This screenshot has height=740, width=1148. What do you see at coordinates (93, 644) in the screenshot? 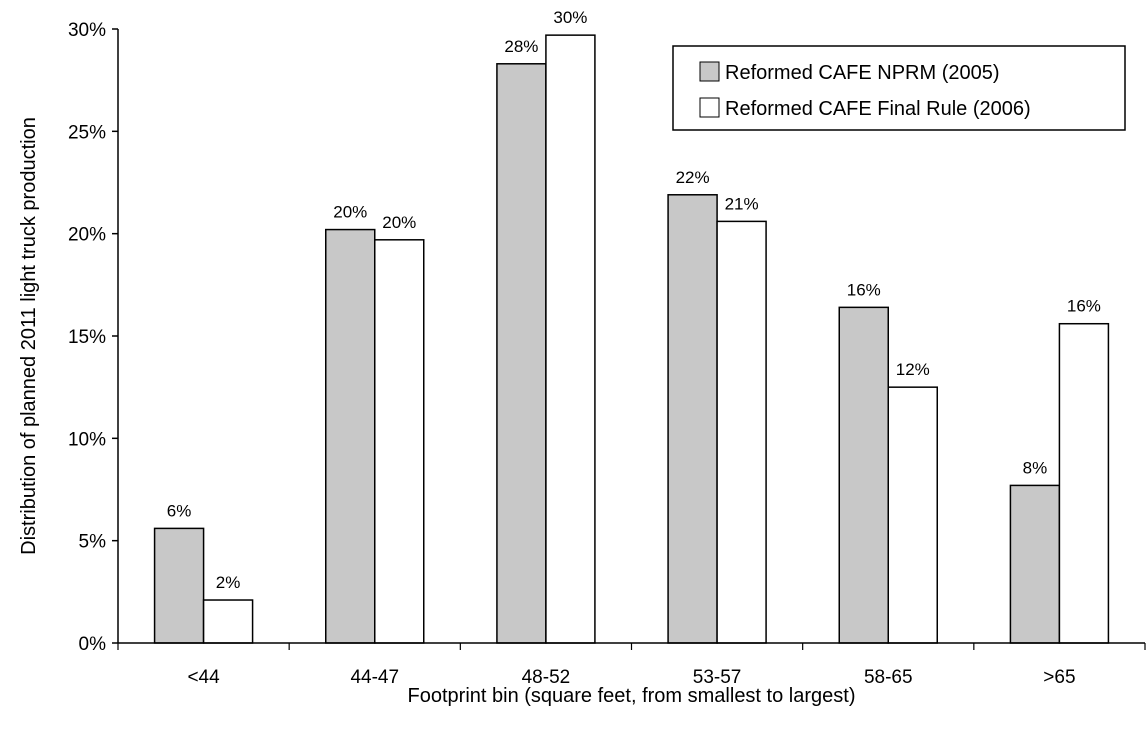
I see `y-tick-label: 0%` at bounding box center [93, 644].